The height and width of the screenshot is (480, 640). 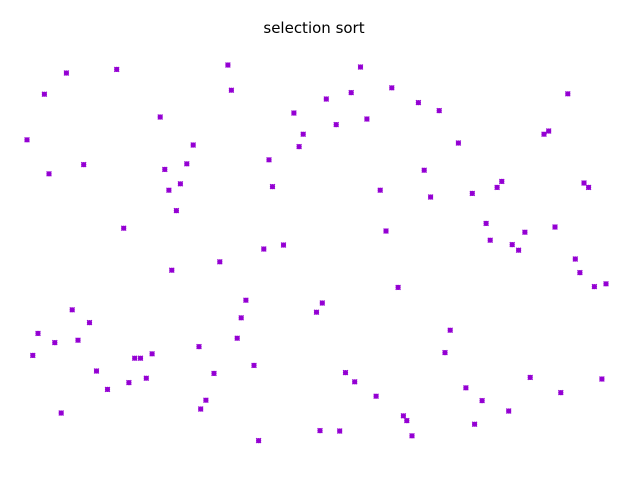 I want to click on chart-title: selection sort, so click(x=313, y=28).